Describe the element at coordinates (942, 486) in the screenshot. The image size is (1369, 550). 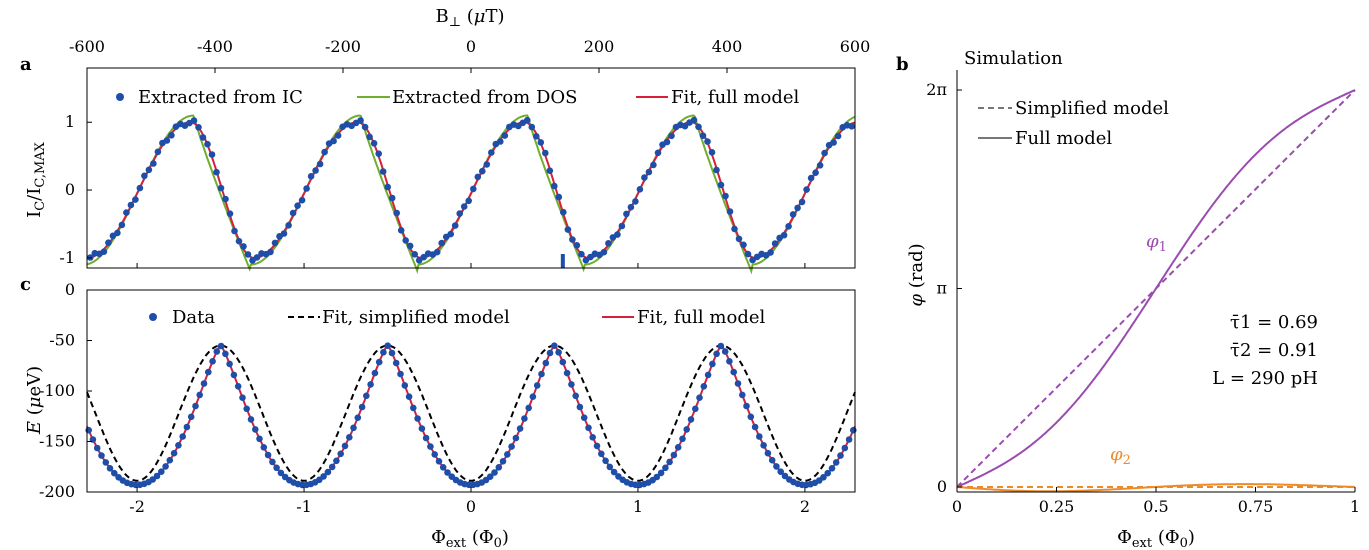
I see `panel-b-ytick-label: 0` at that location.